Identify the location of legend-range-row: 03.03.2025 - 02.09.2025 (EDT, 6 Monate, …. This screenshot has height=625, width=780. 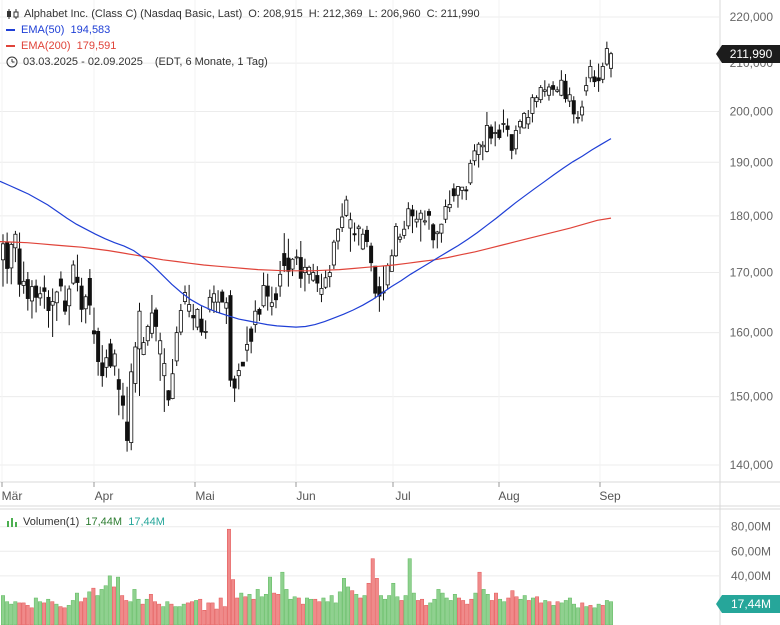
(243, 62).